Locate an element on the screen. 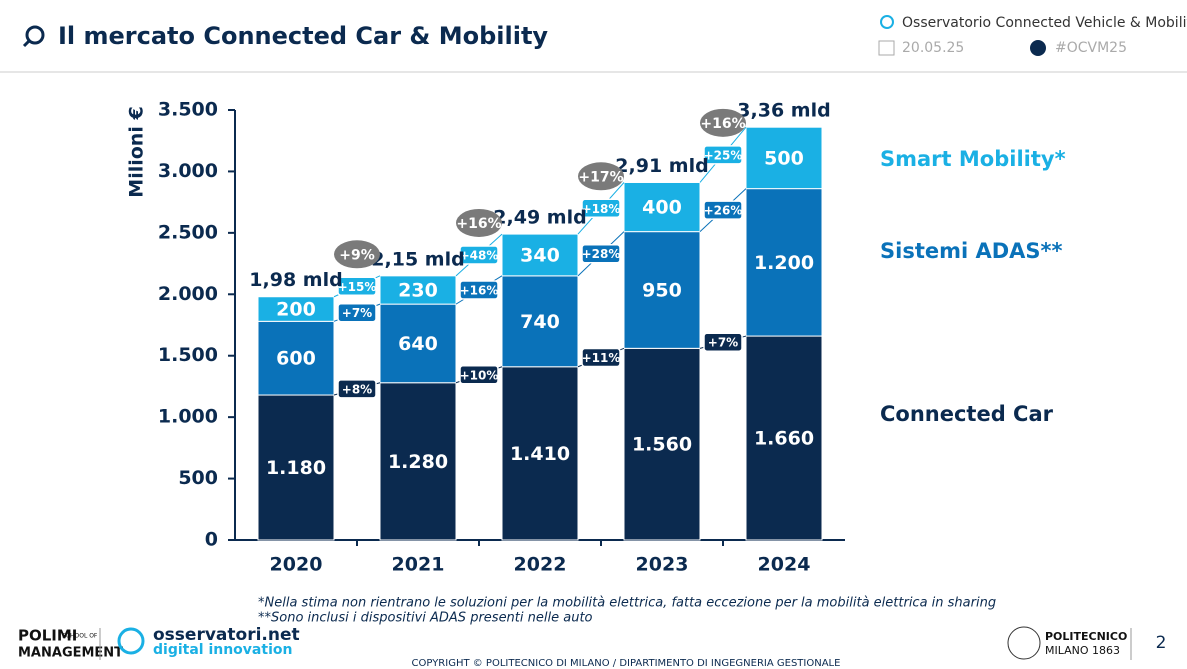  osservatori: osservatori.net is located at coordinates (226, 635).